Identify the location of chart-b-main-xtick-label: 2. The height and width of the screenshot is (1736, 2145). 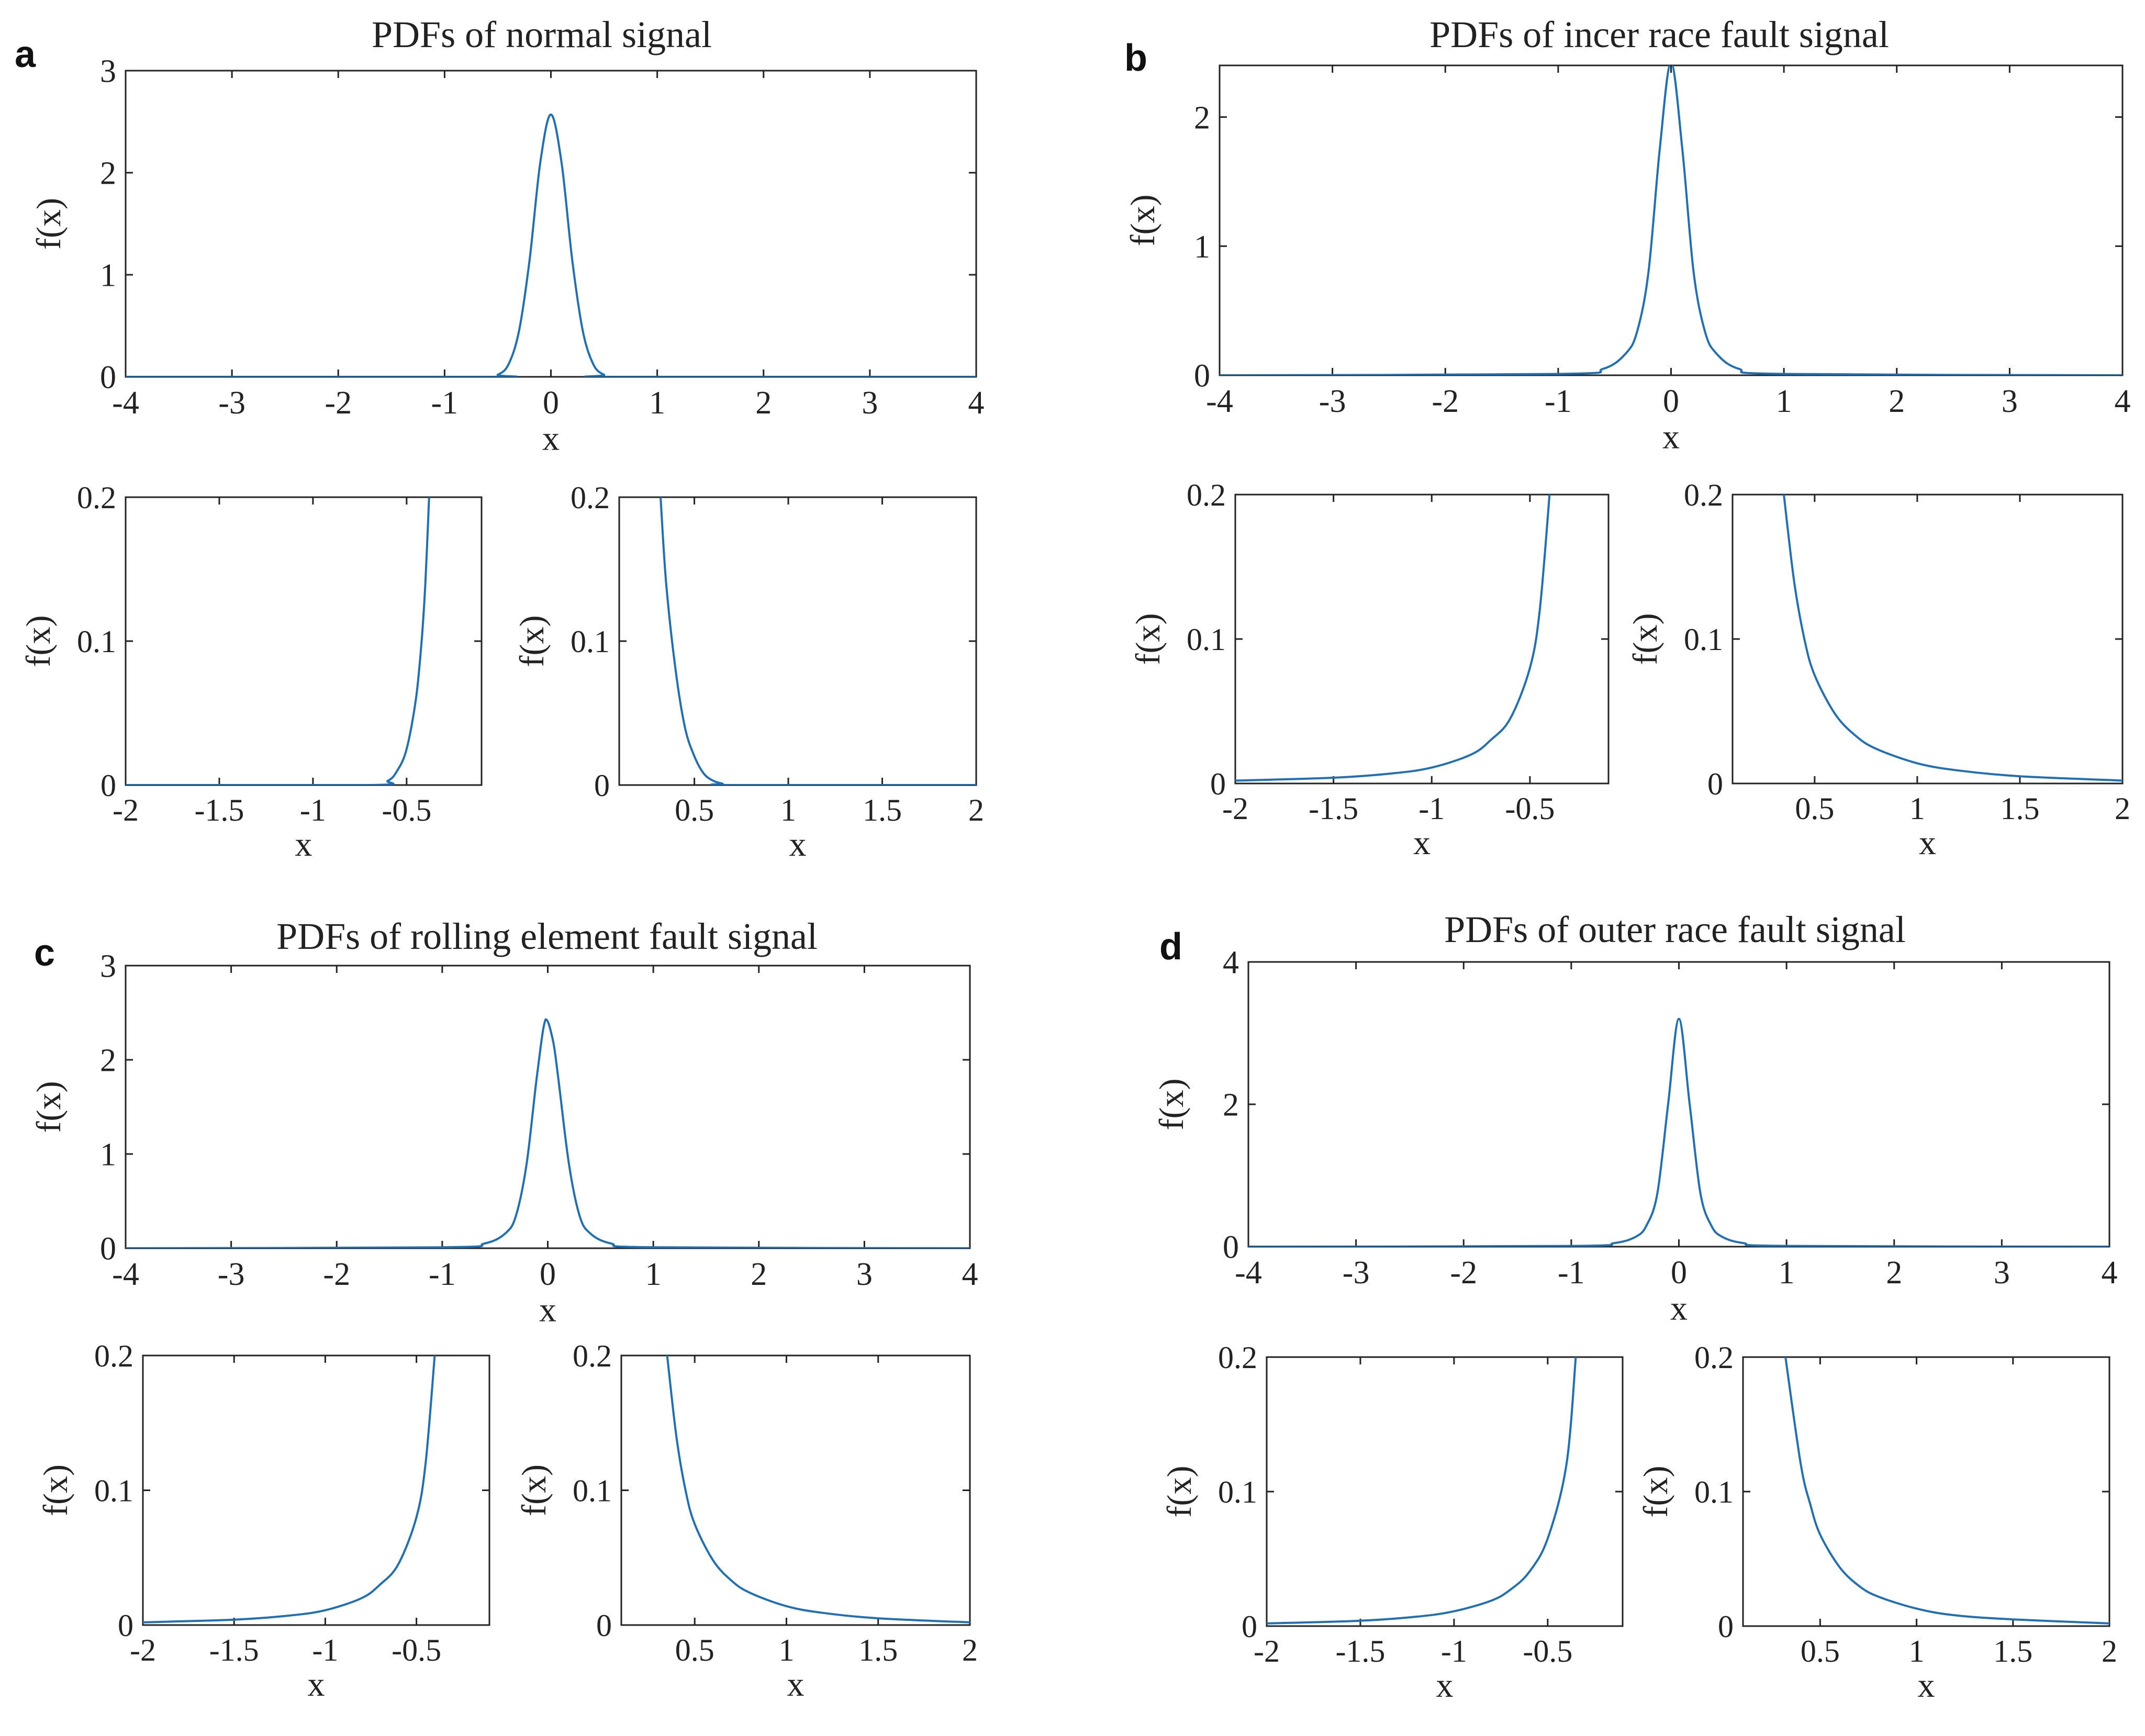
(1897, 401).